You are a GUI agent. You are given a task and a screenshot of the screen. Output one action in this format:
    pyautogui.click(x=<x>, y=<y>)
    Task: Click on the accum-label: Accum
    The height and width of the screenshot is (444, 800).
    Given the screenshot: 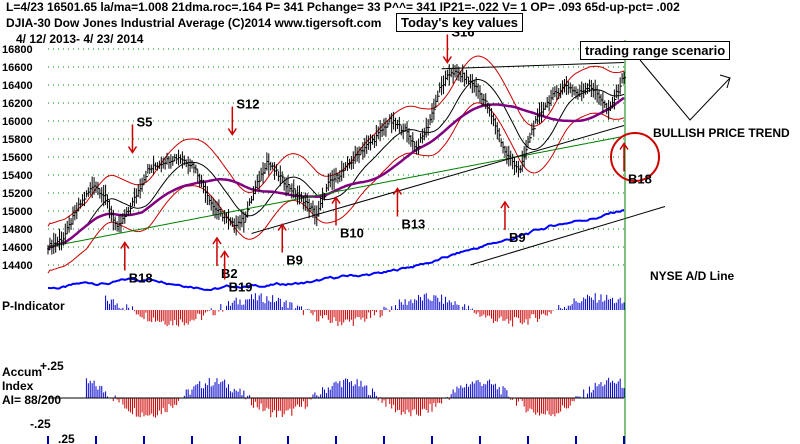 What is the action you would take?
    pyautogui.click(x=22, y=372)
    